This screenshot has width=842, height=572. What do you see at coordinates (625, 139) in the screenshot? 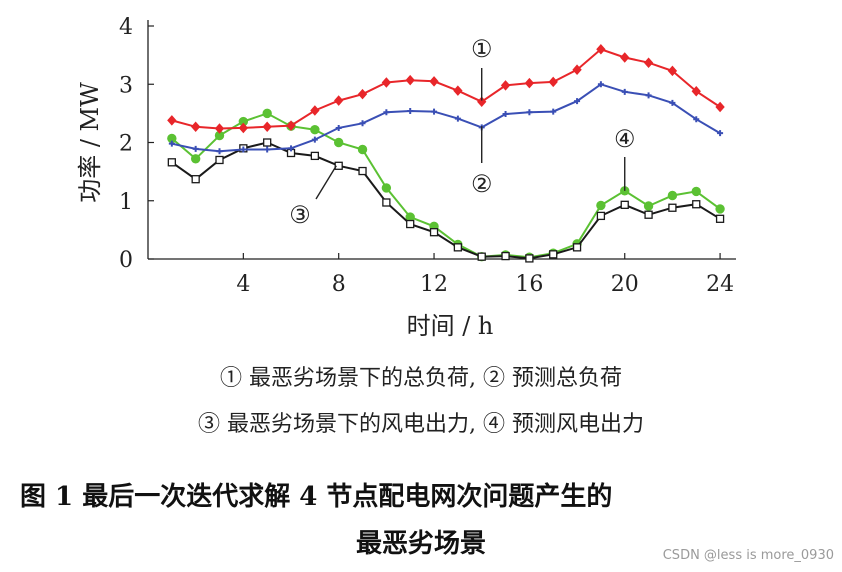
I see `annotation-c4: ④` at bounding box center [625, 139].